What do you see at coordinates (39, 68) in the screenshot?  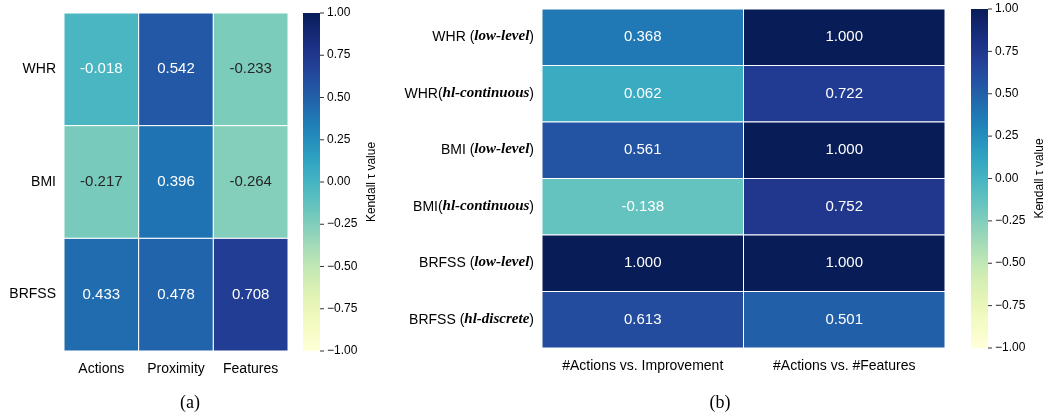 I see `y-tick-label: WHR` at bounding box center [39, 68].